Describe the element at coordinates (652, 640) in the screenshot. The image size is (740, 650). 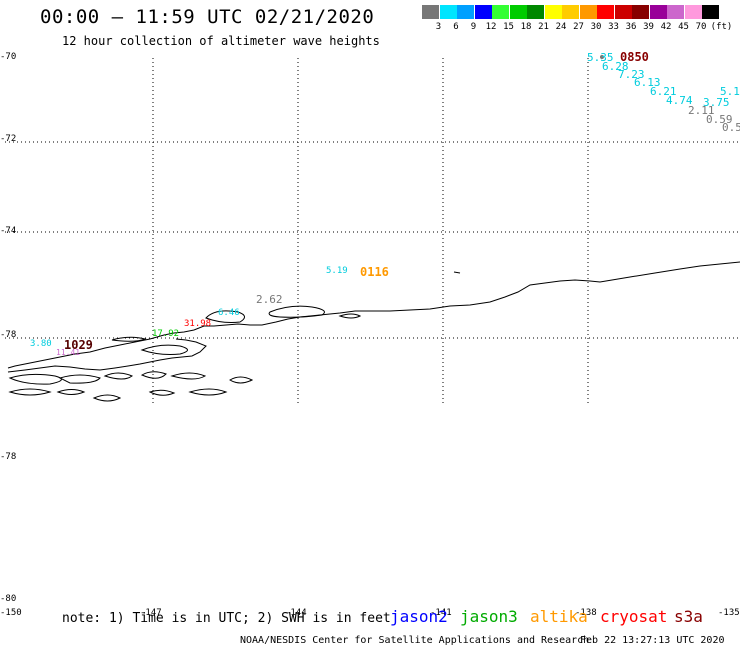
I see `generated-timestamp: Feb 22 13:27:13 UTC 2020` at that location.